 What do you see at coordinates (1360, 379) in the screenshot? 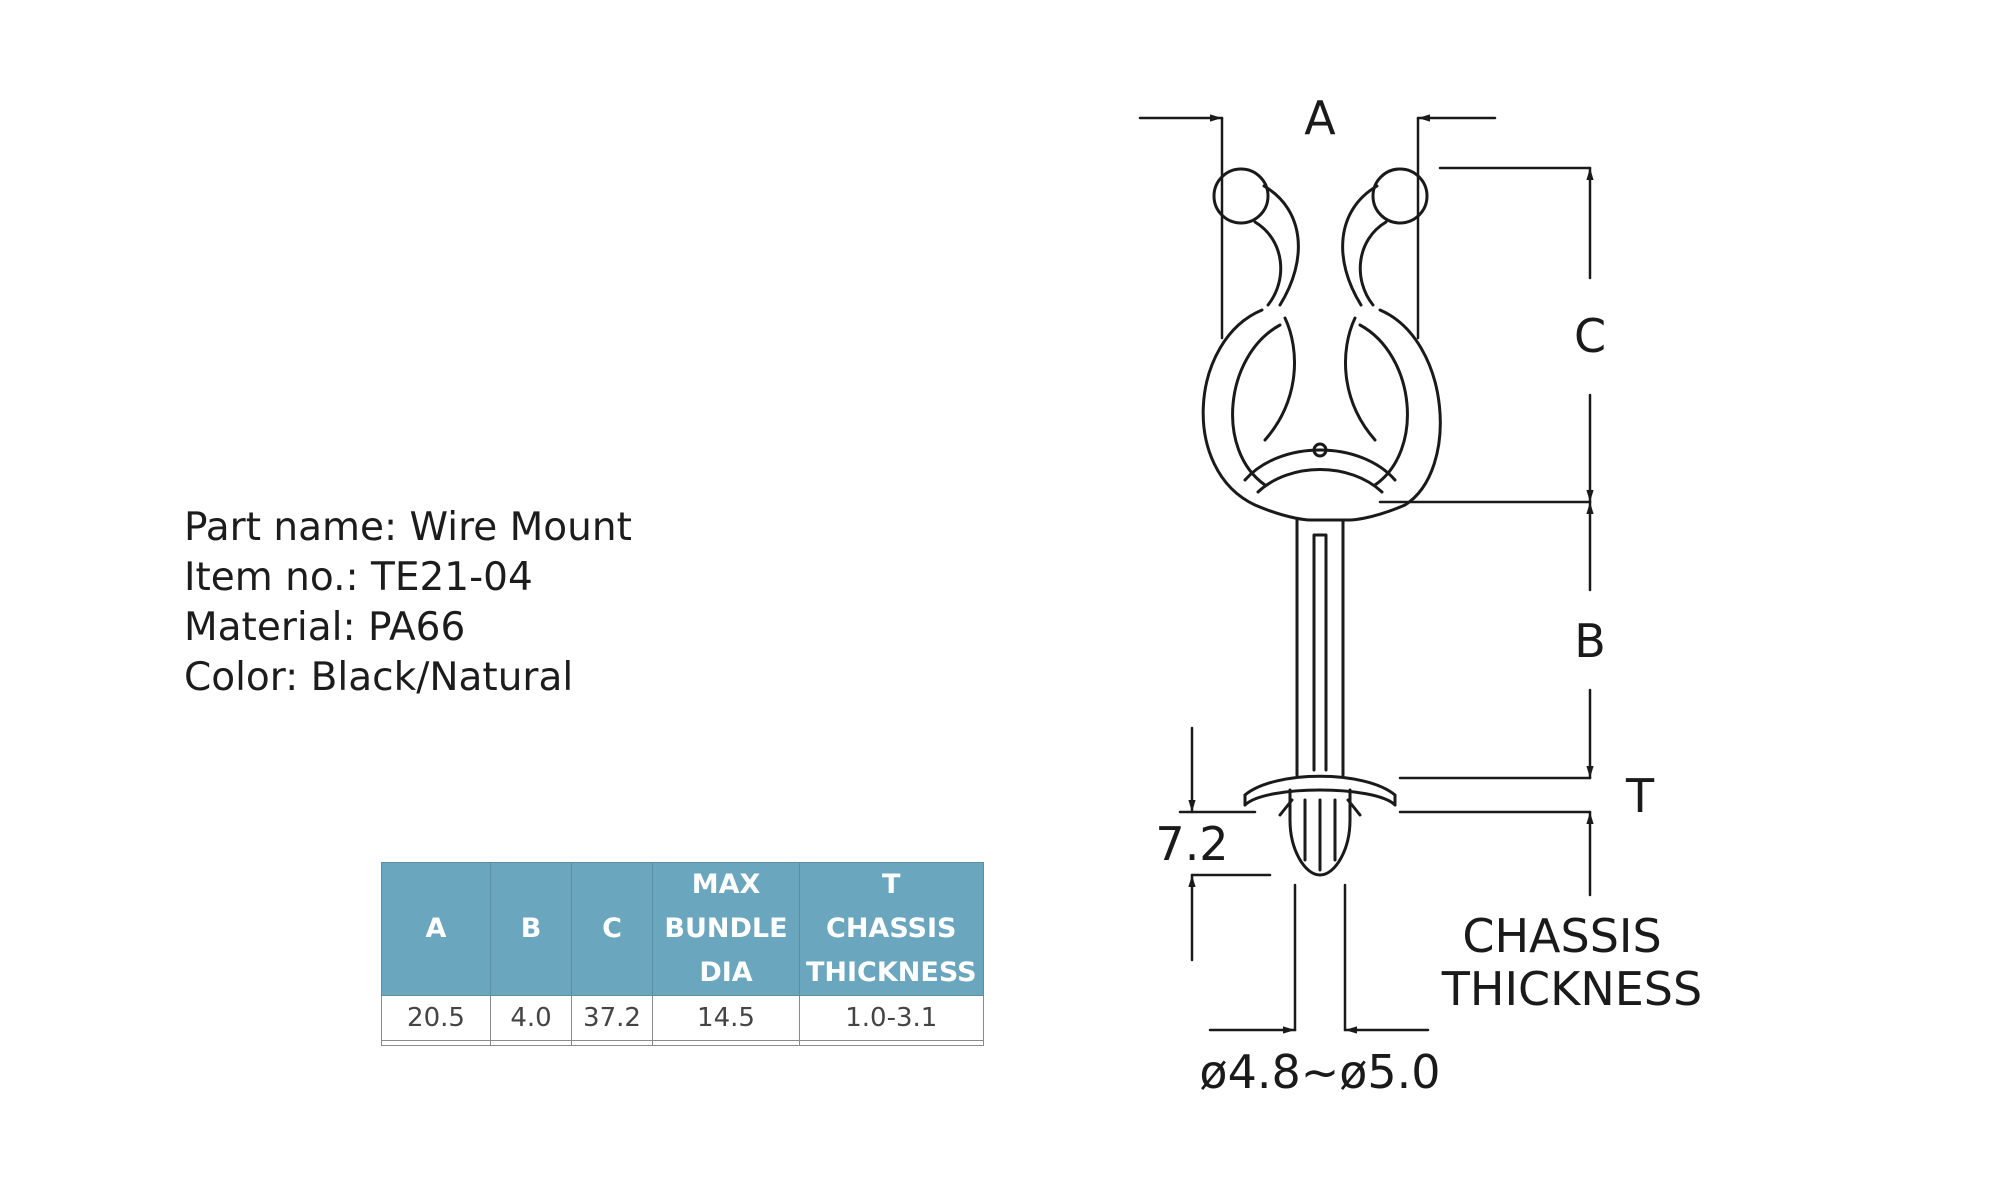
I see `right-lobe` at bounding box center [1360, 379].